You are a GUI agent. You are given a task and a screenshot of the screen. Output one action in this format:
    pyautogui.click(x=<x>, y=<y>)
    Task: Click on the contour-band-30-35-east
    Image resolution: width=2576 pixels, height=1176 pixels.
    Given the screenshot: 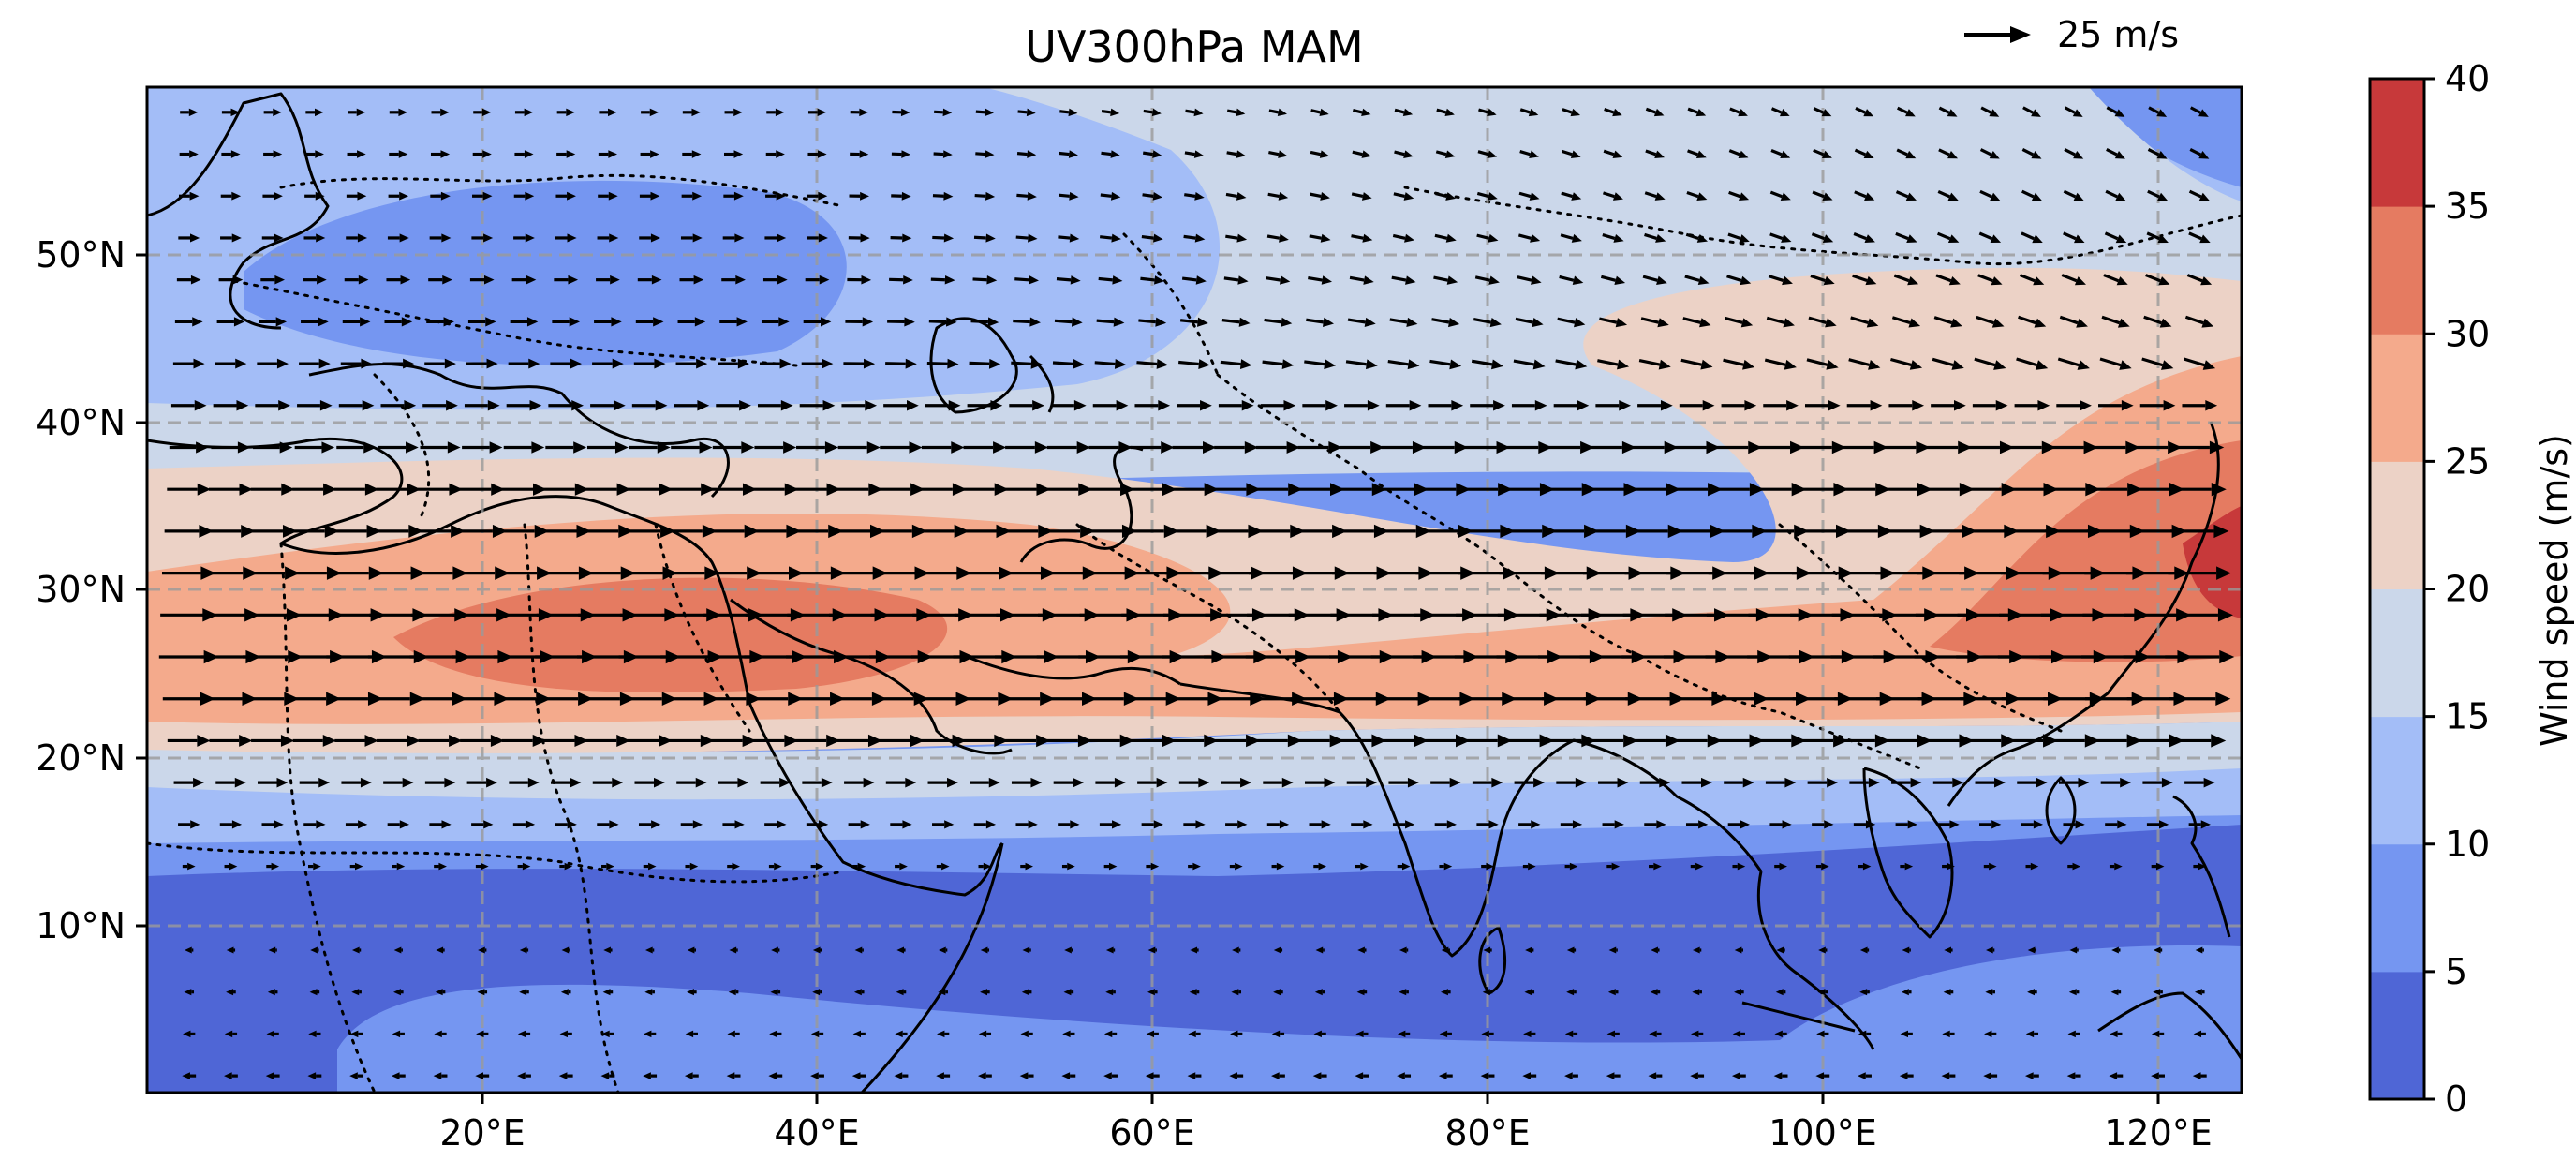 What is the action you would take?
    pyautogui.click(x=2086, y=551)
    